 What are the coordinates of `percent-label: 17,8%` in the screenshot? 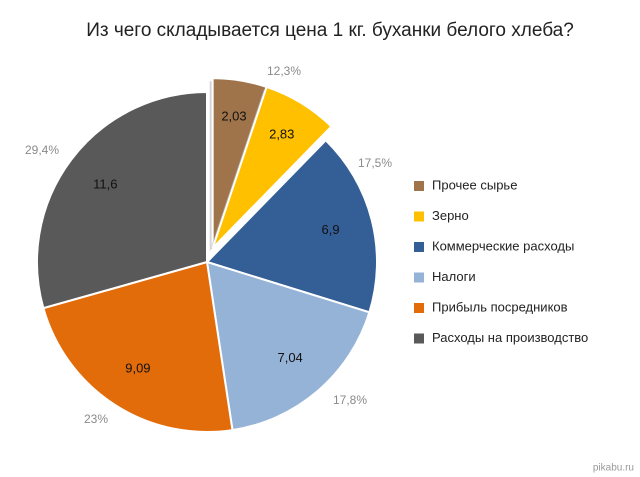 It's located at (350, 400).